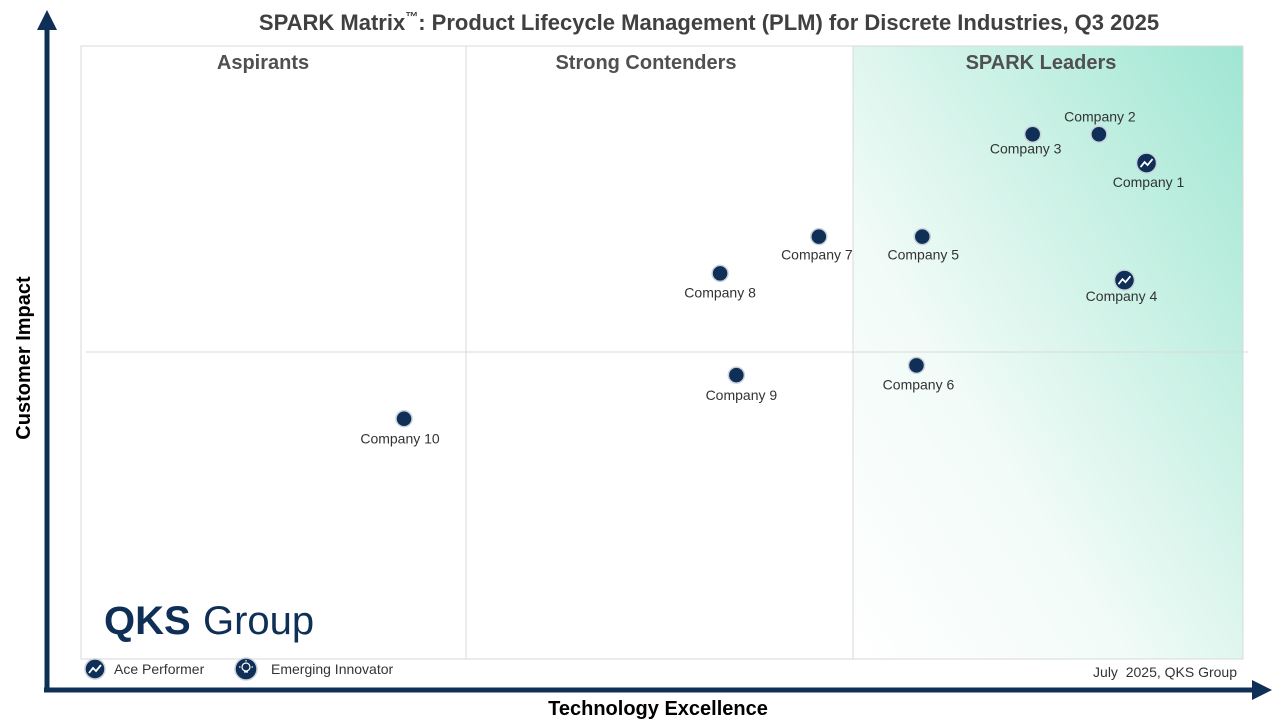 Image resolution: width=1280 pixels, height=720 pixels. I want to click on y-axis-label: Customer Impact, so click(24, 358).